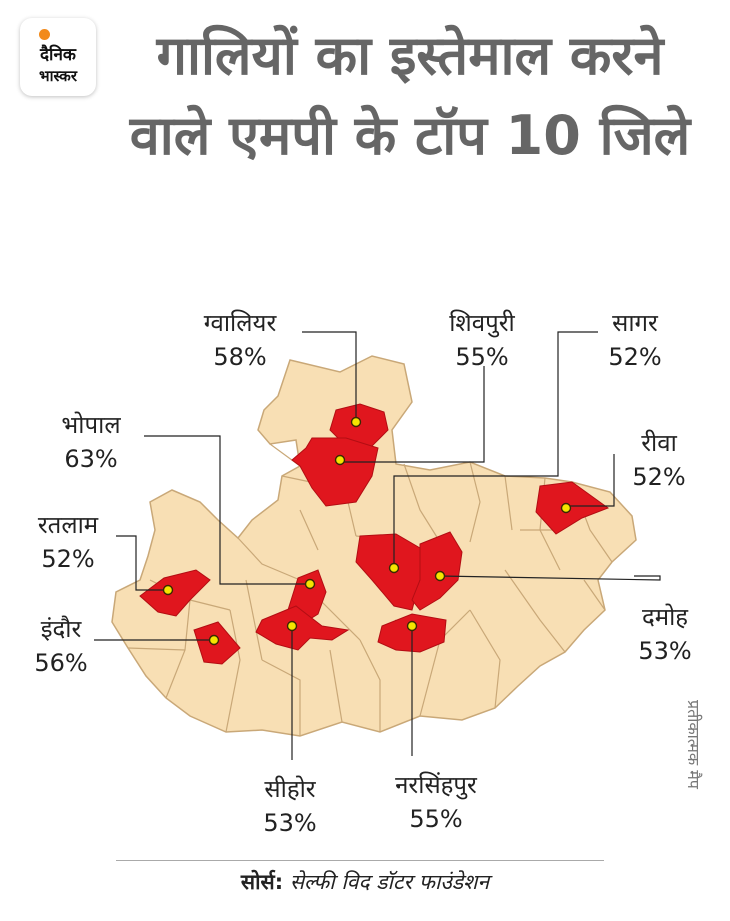 The height and width of the screenshot is (921, 730). I want to click on district-name: सीहोर, so click(290, 789).